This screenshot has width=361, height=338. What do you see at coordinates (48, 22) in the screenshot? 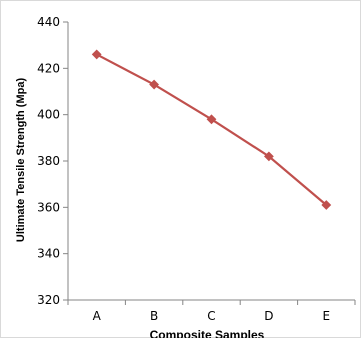
I see `y-tick-label: 440` at bounding box center [48, 22].